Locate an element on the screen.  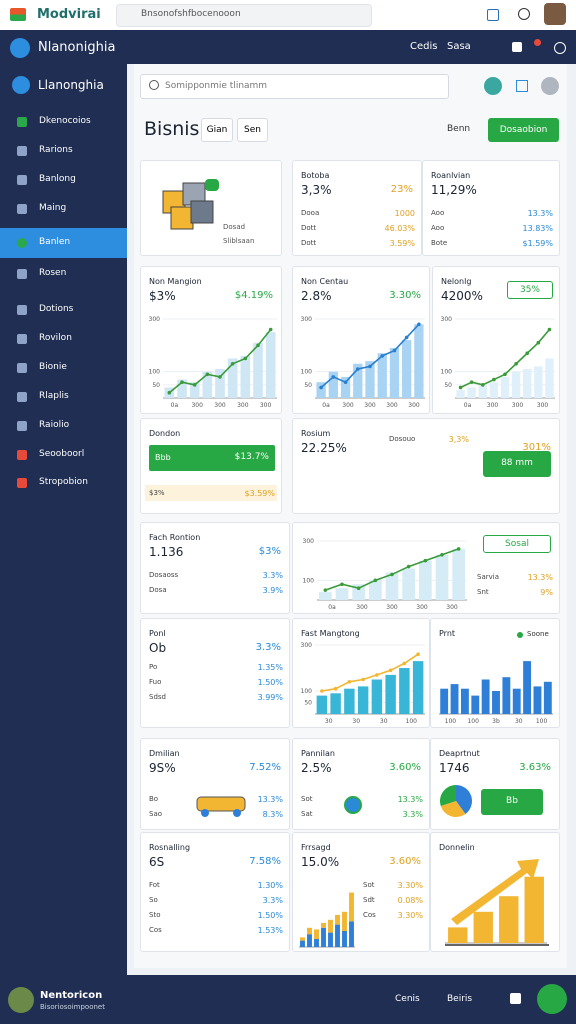
card-line: Sliblsaan is located at coordinates (239, 241).